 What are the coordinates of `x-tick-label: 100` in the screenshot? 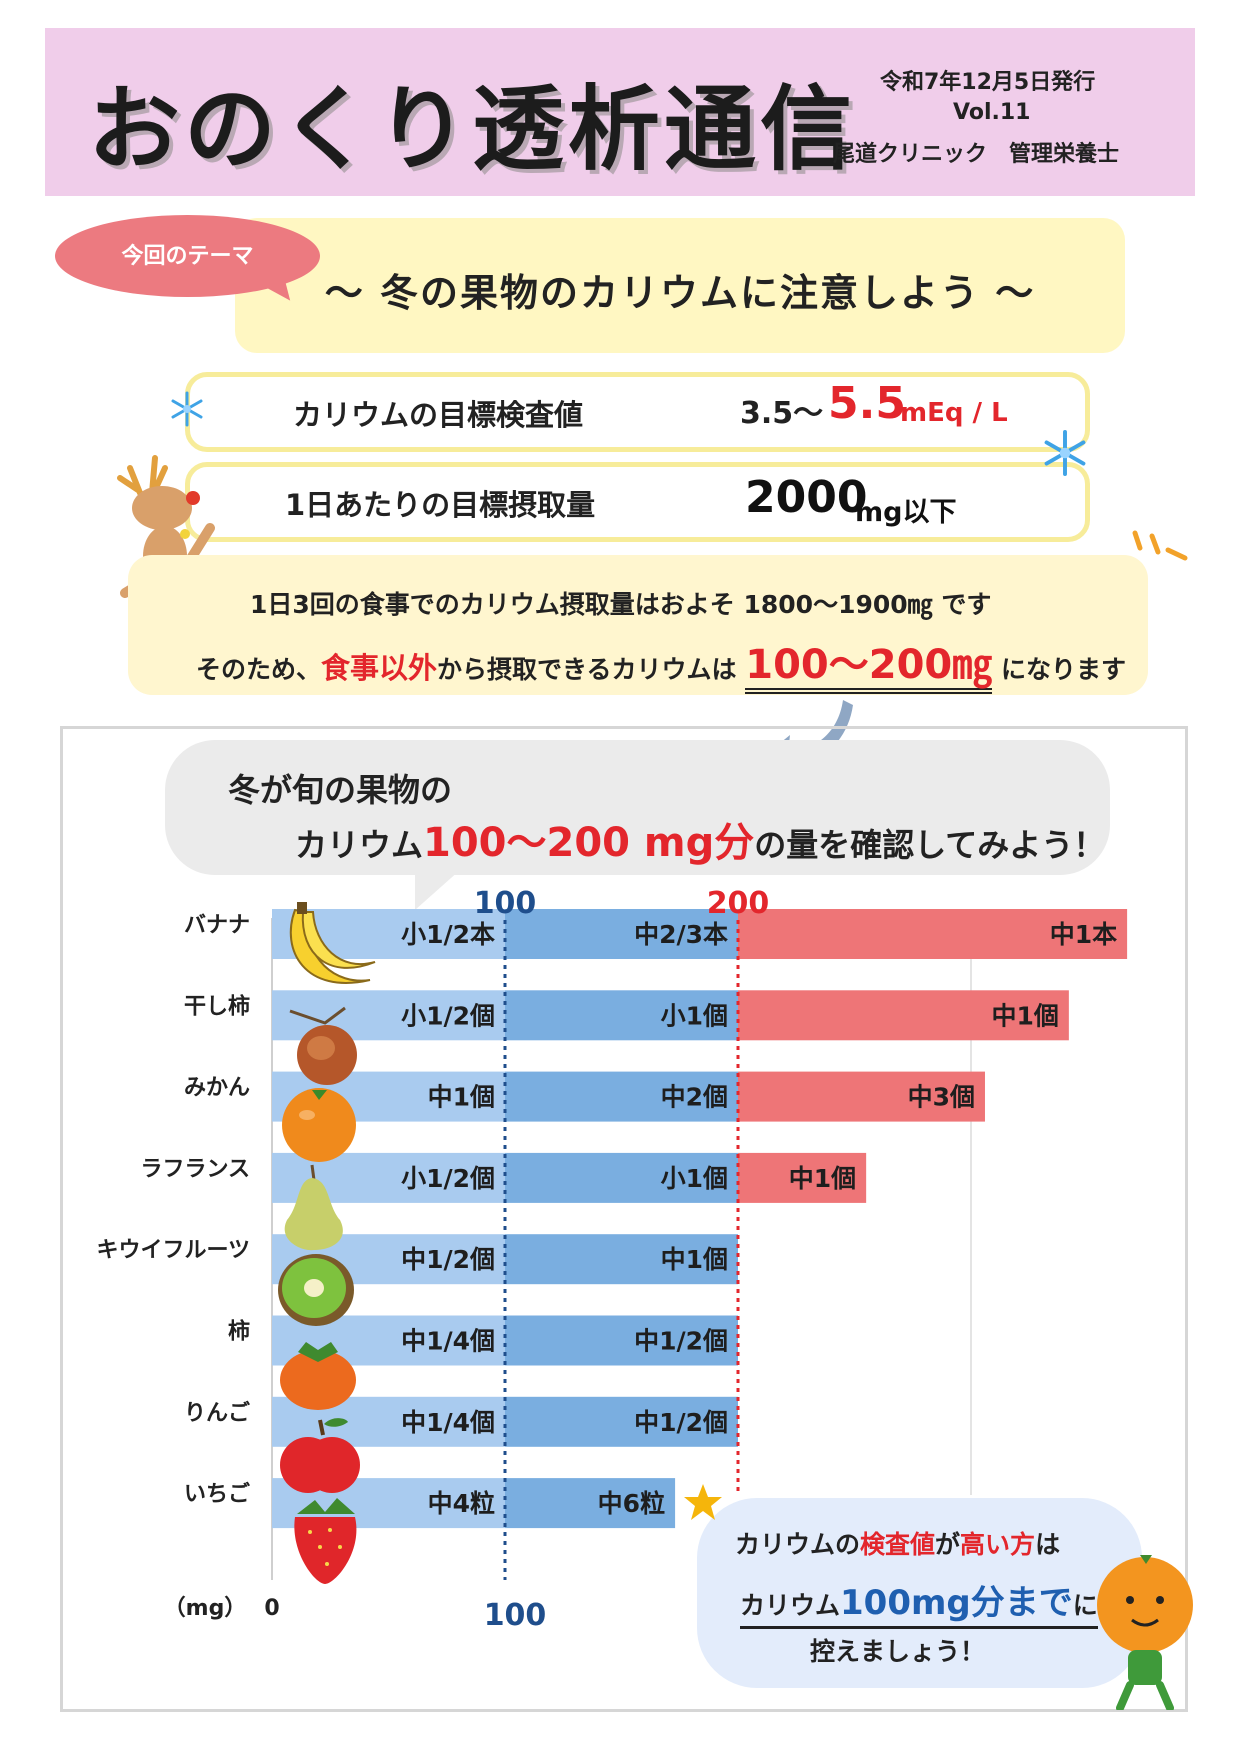 It's located at (515, 1615).